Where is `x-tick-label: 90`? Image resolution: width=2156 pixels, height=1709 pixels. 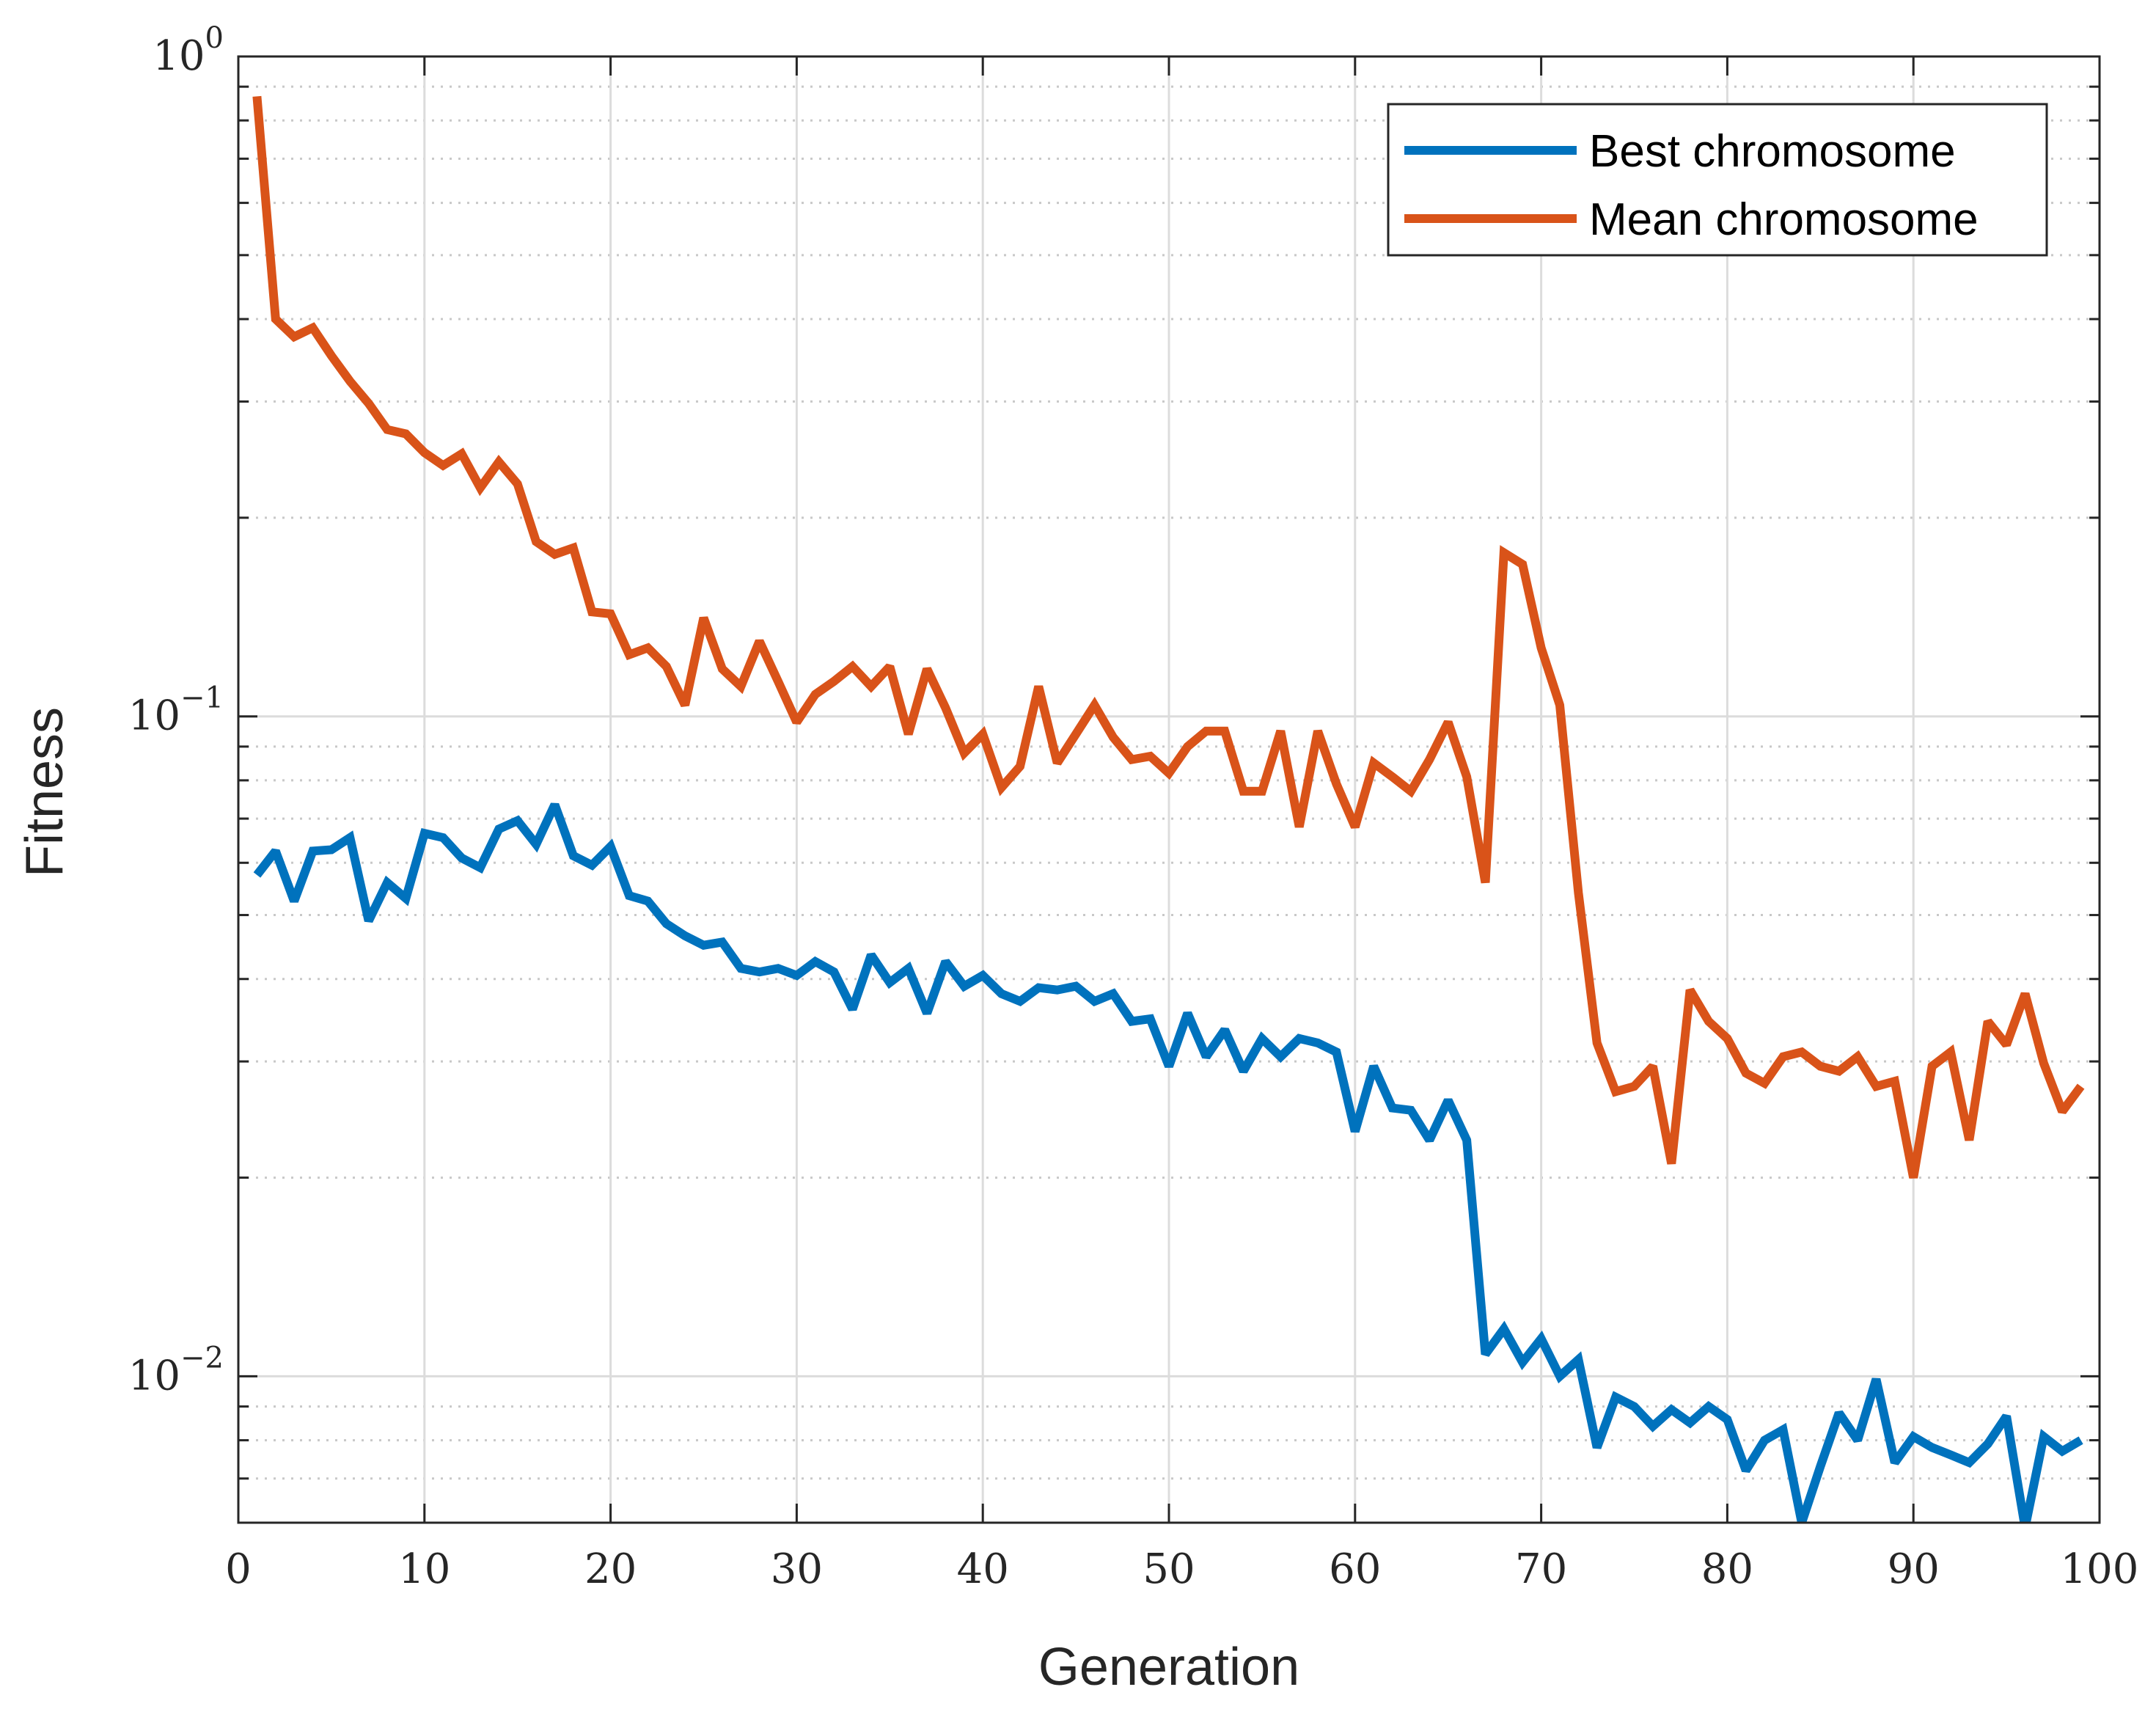
x-tick-label: 90 is located at coordinates (1914, 1569).